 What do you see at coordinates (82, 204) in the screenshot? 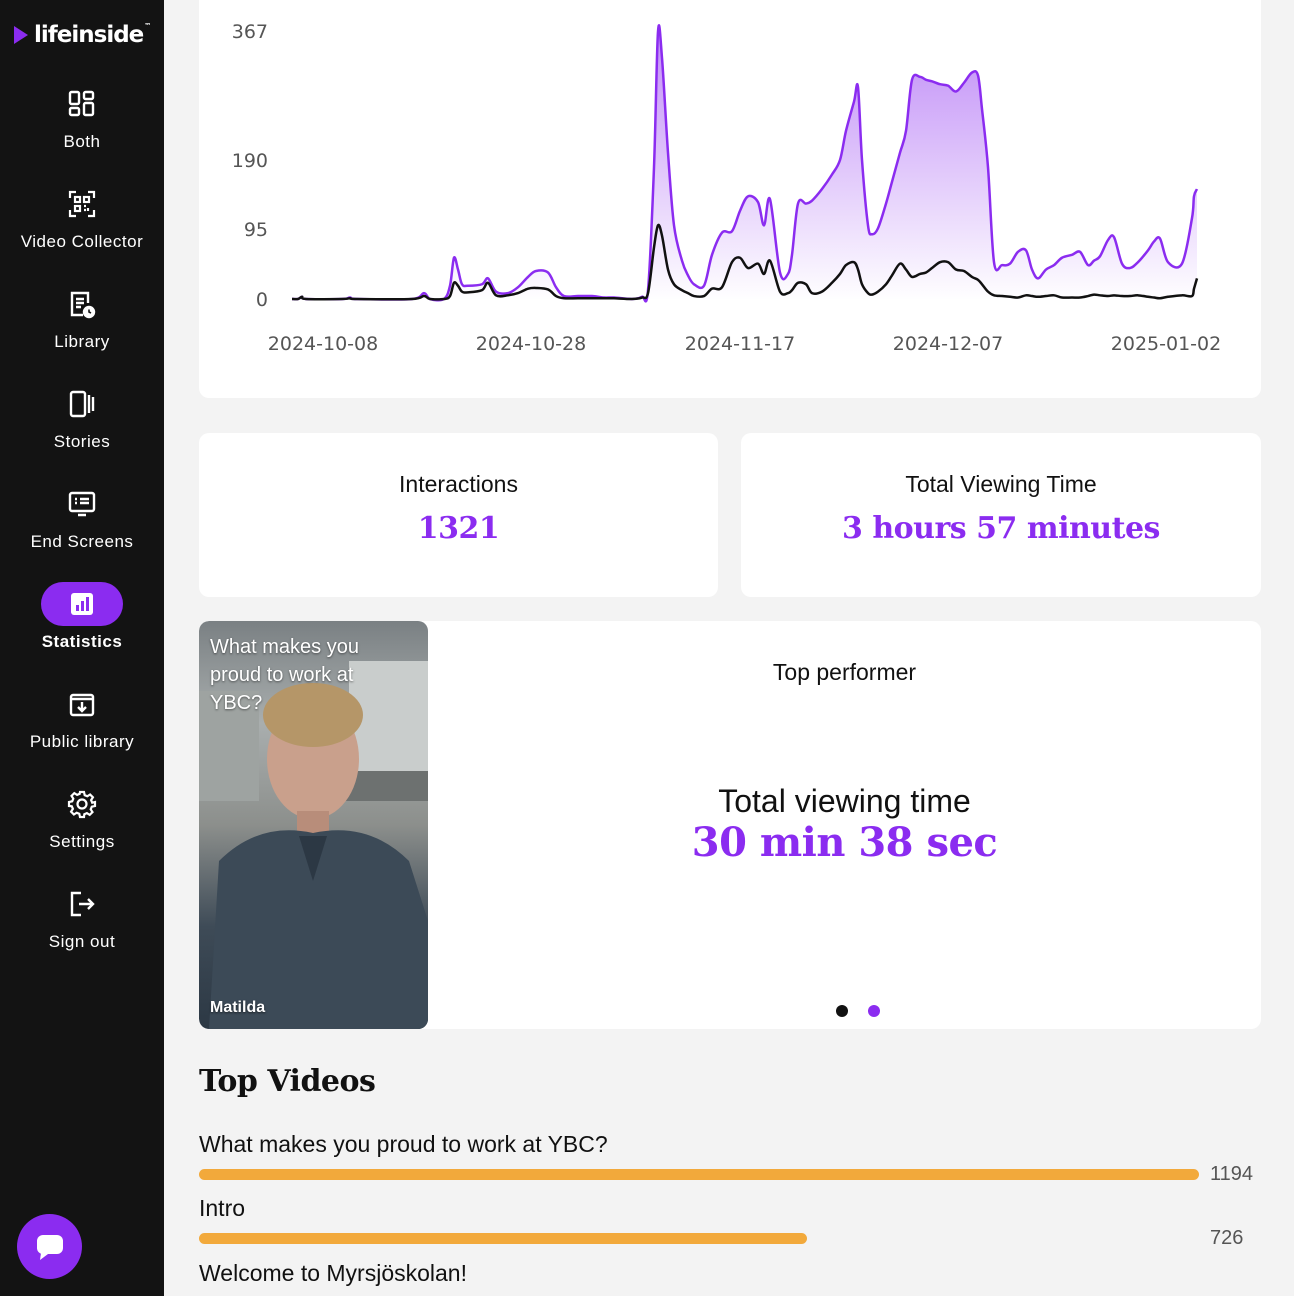
I see `qr-code-icon` at bounding box center [82, 204].